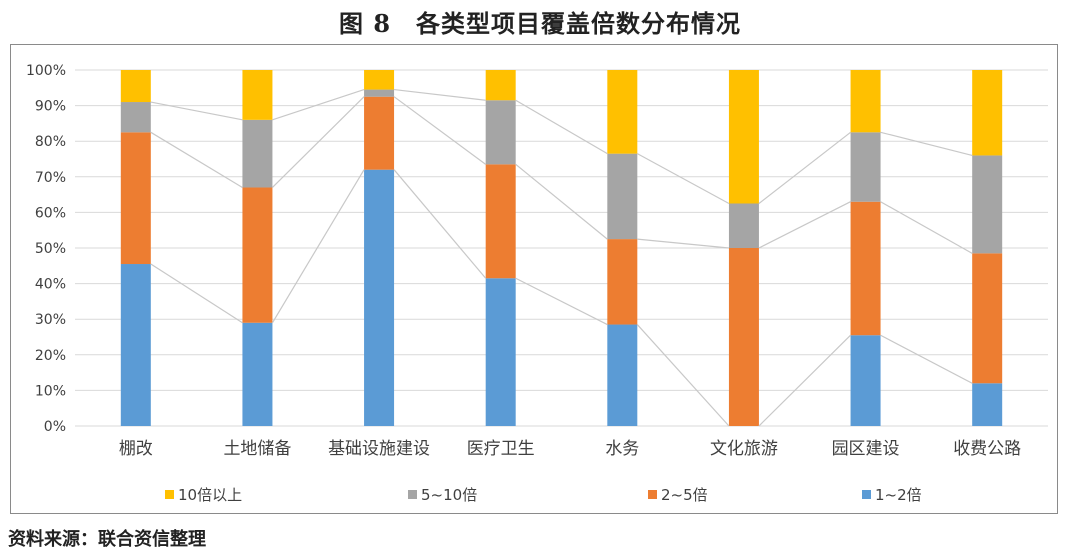 Image resolution: width=1080 pixels, height=555 pixels. Describe the element at coordinates (50, 107) in the screenshot. I see `y-tick-label: 90%` at that location.